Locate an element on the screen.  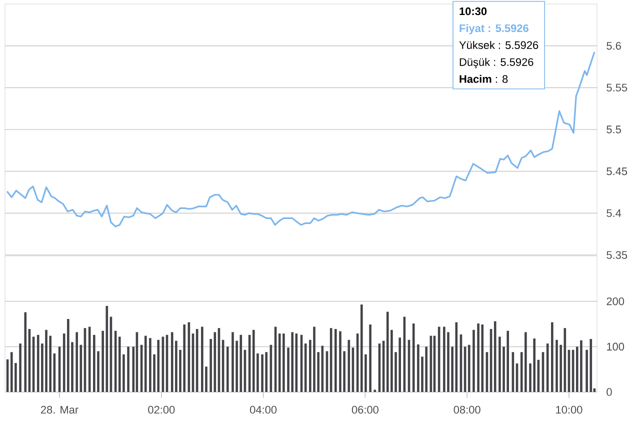
y-tick-label: 100 is located at coordinates (615, 346).